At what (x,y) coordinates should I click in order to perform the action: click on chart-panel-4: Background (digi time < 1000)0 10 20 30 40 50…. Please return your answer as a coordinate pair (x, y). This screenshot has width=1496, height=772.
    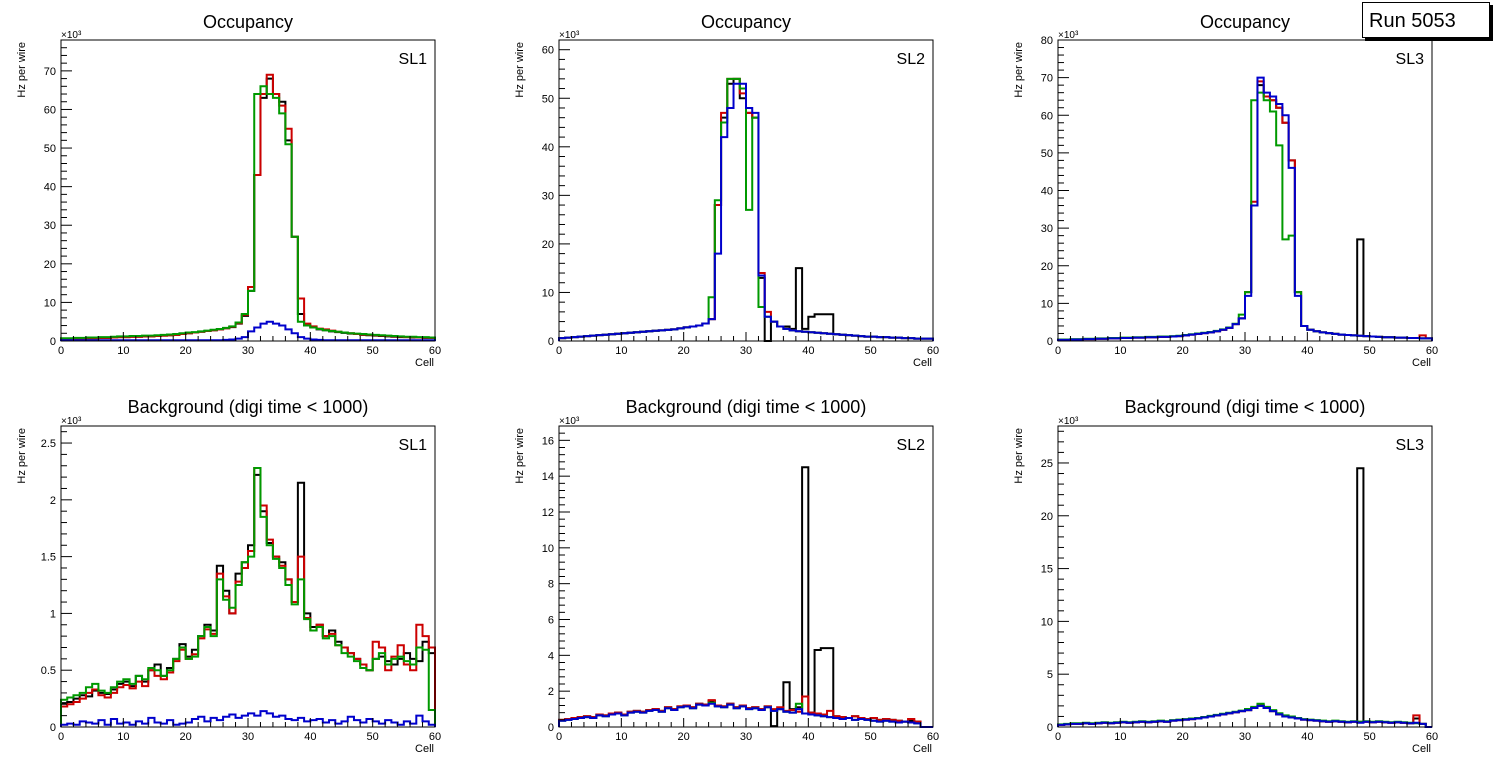
    Looking at the image, I should click on (228, 576).